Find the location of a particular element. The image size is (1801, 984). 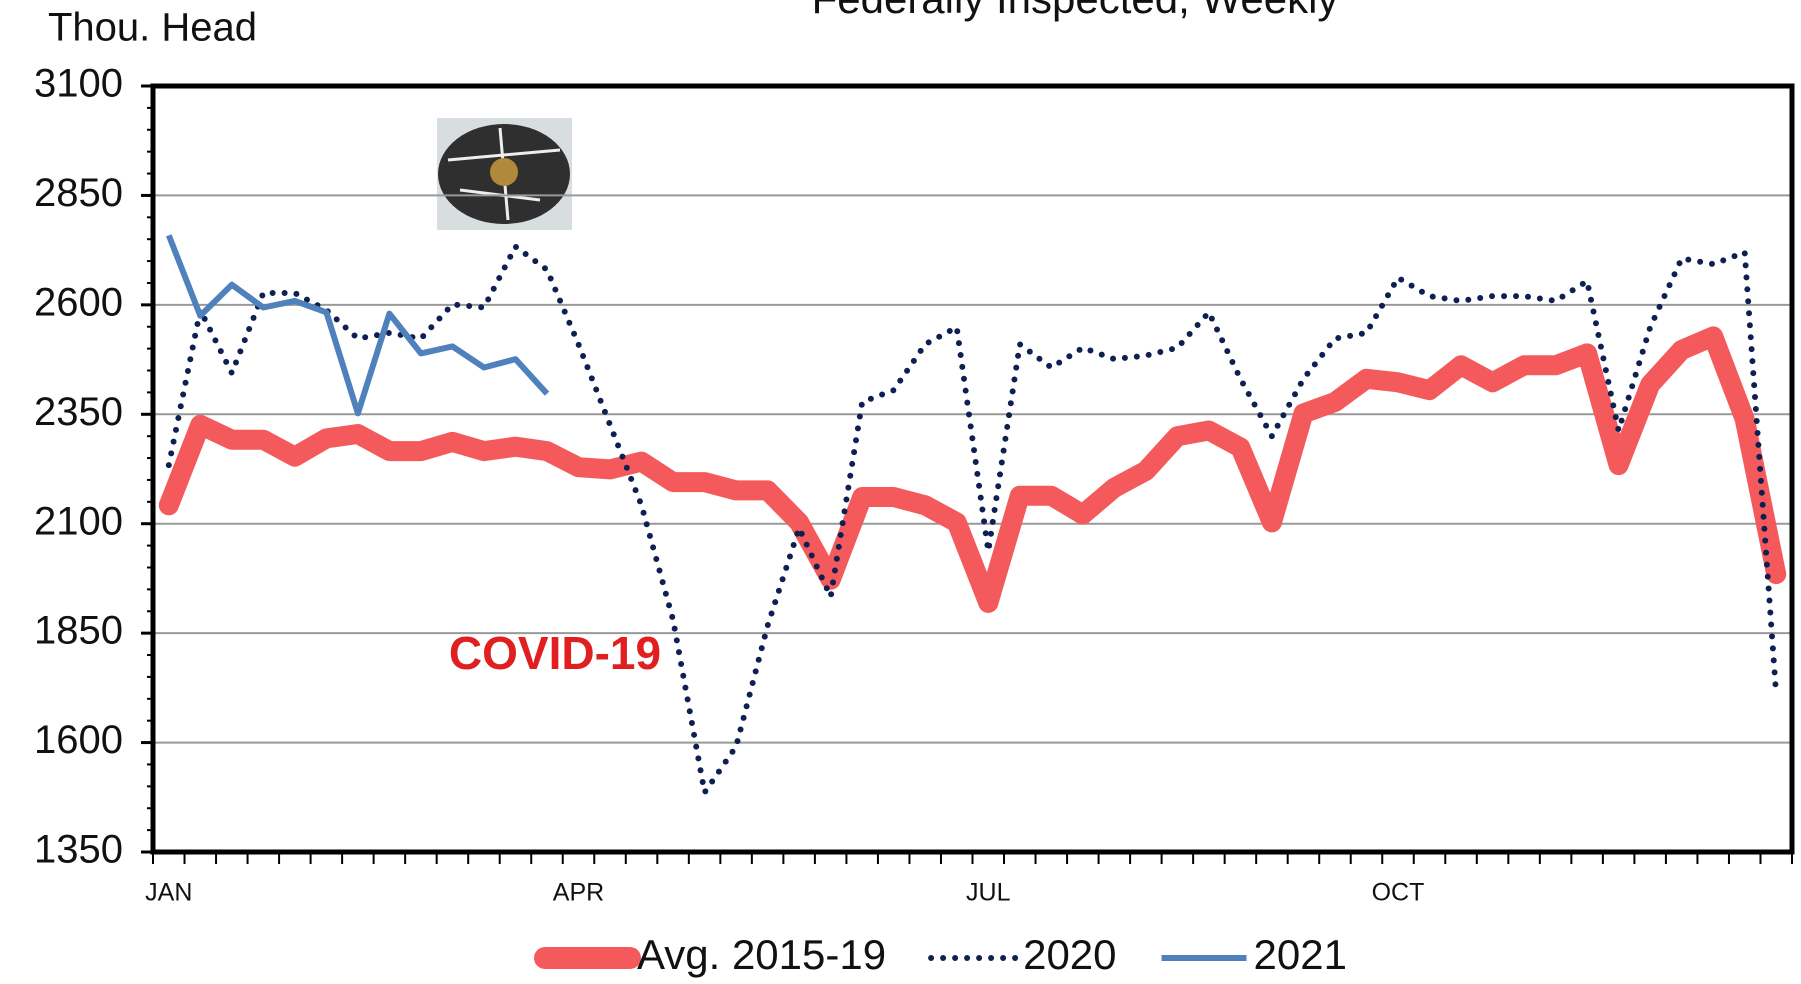

legend-label: 2021 is located at coordinates (1300, 954).